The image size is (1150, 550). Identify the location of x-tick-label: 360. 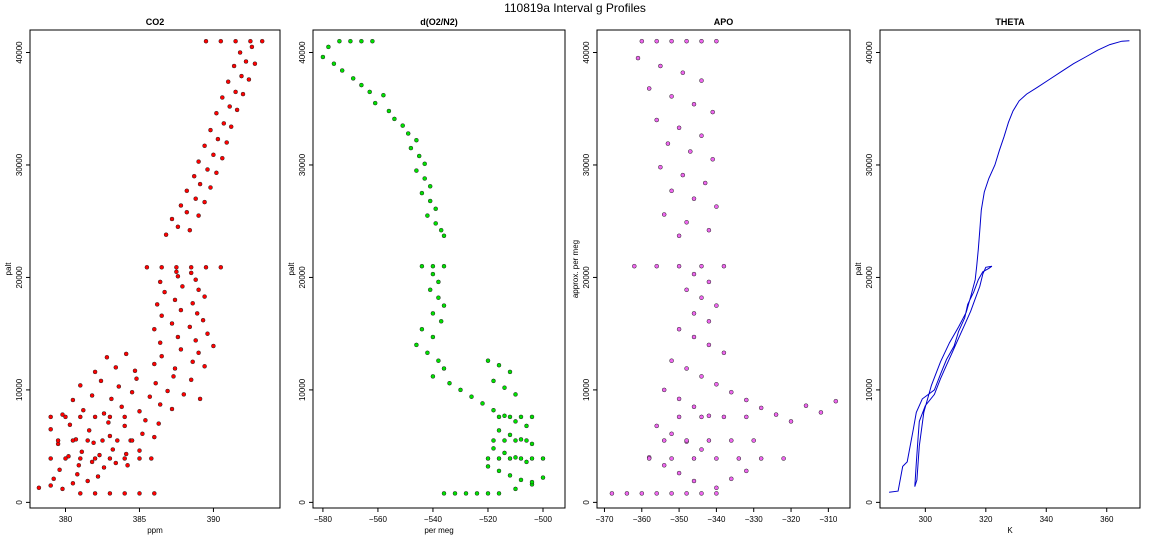
(1107, 519).